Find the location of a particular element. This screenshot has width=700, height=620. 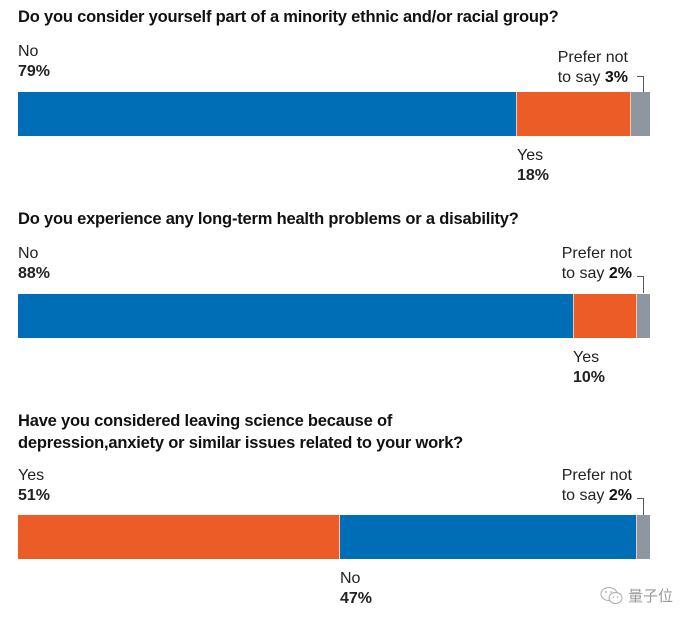

chart3-label-no-text: No is located at coordinates (350, 578).